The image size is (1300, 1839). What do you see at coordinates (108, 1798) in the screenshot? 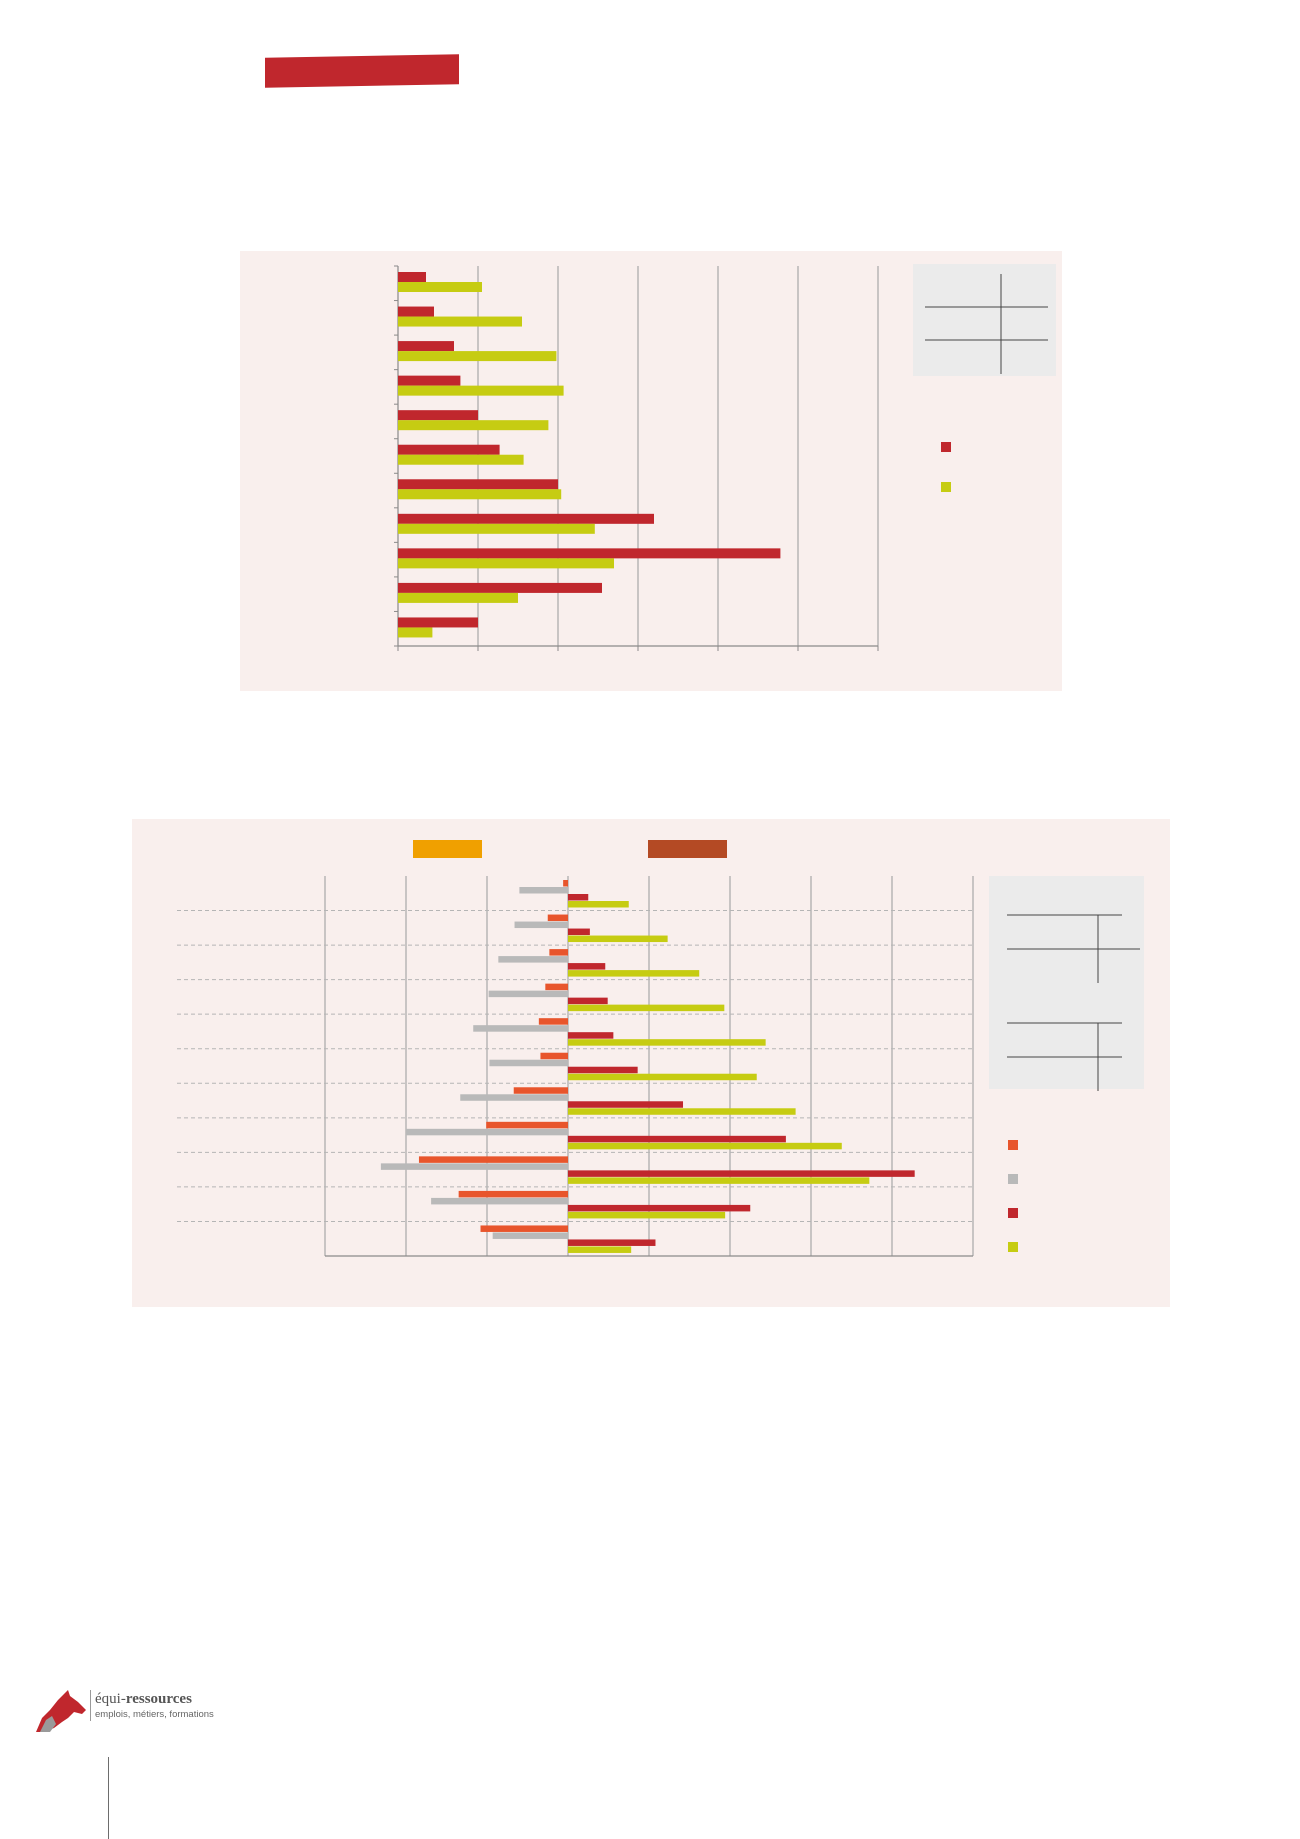
I see `margin-rule` at bounding box center [108, 1798].